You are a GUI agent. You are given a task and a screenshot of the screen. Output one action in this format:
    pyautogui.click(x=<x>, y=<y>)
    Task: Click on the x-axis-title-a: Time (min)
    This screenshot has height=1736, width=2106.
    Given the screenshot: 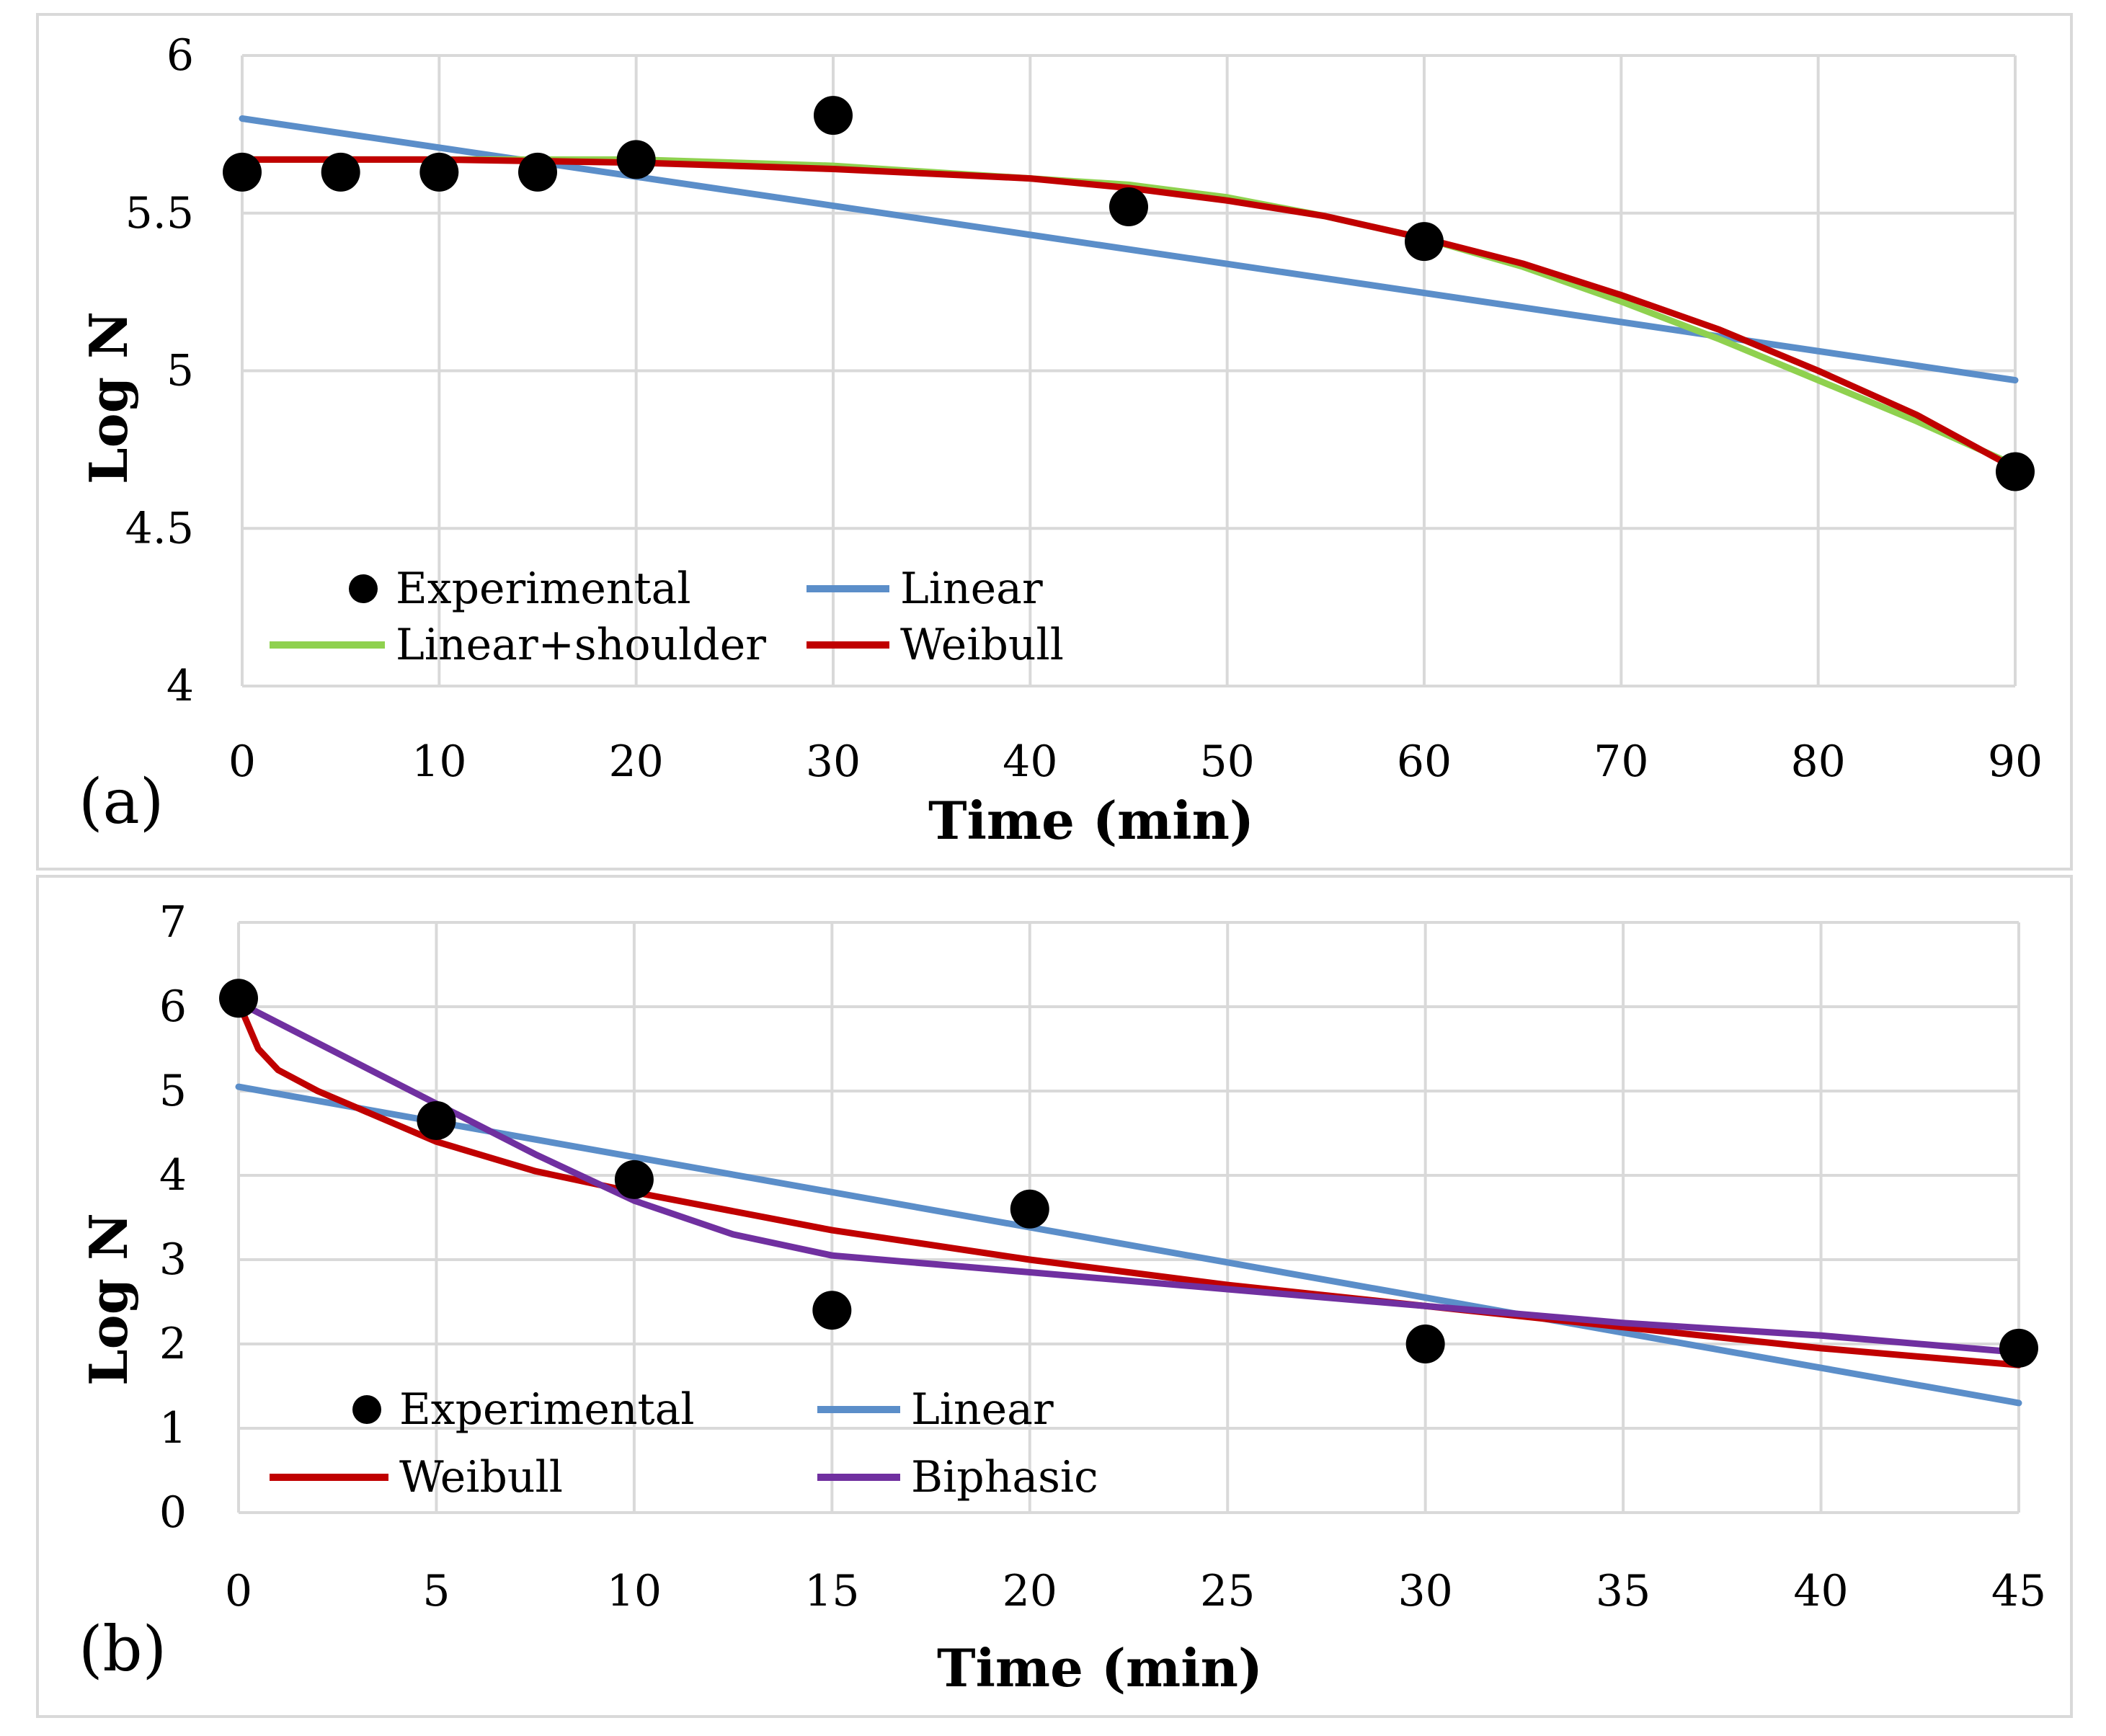 What is the action you would take?
    pyautogui.click(x=1091, y=821)
    